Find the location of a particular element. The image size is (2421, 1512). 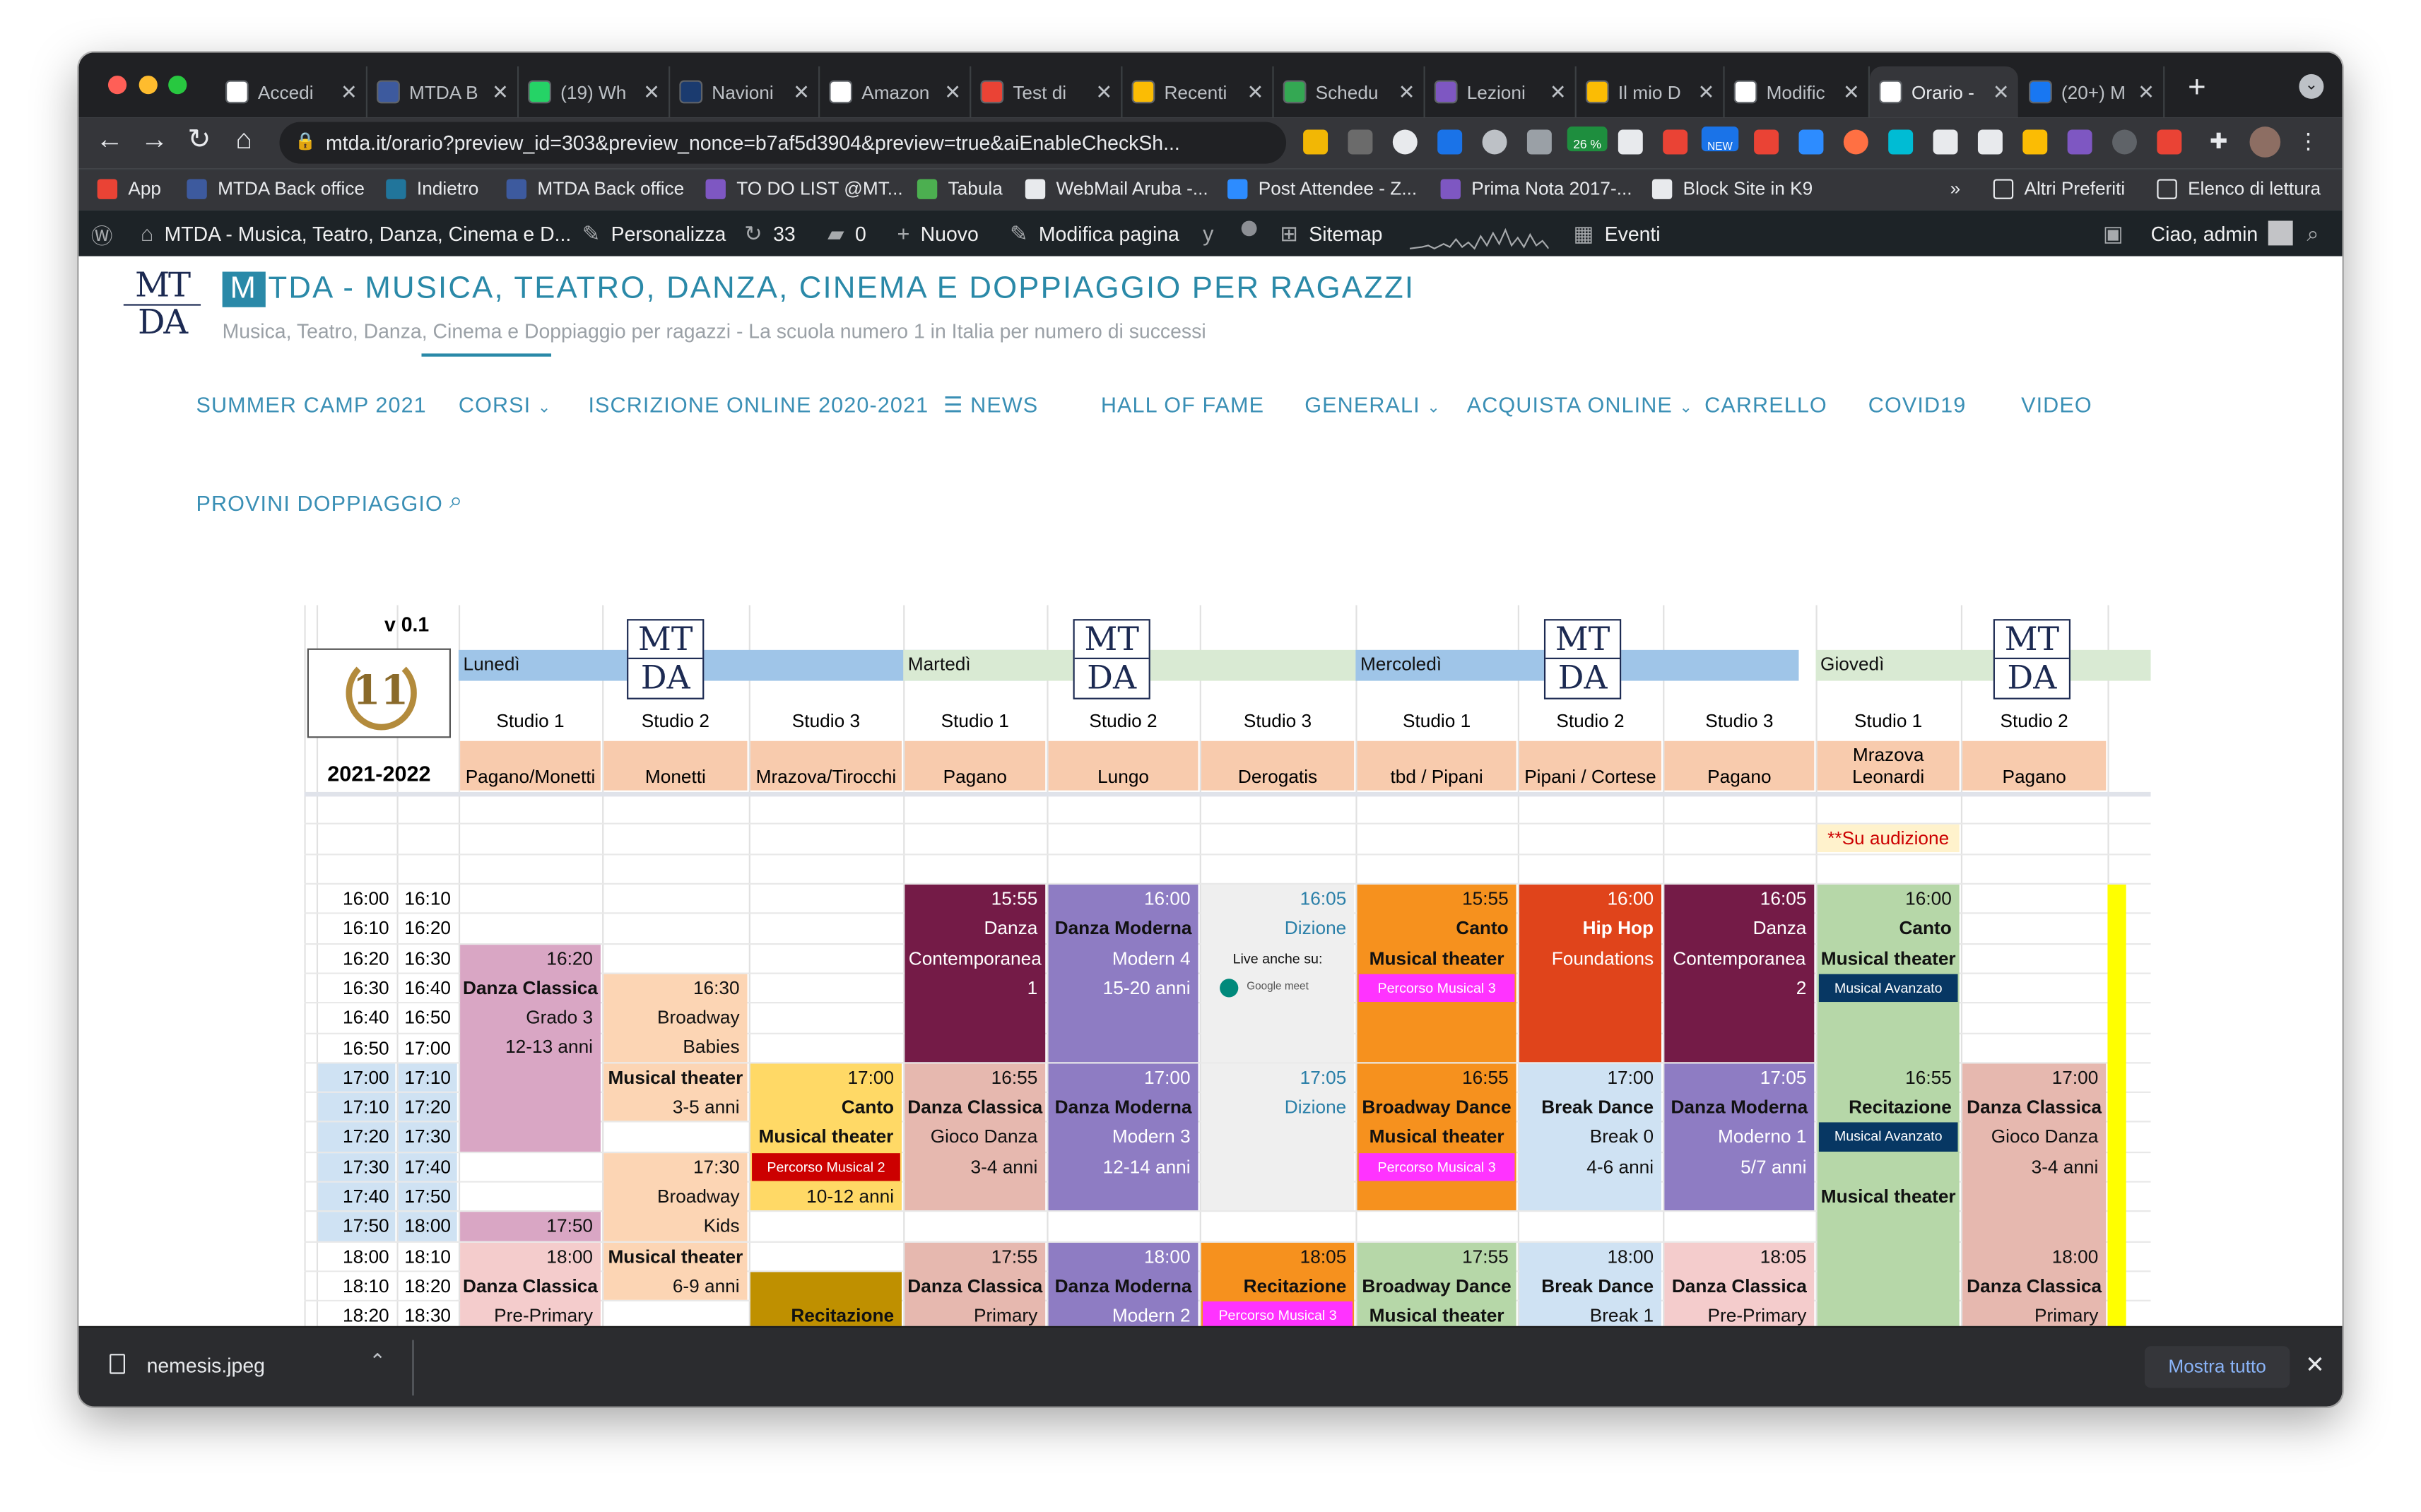

tab-search-chevron-icon: ⌄ is located at coordinates (2311, 86).